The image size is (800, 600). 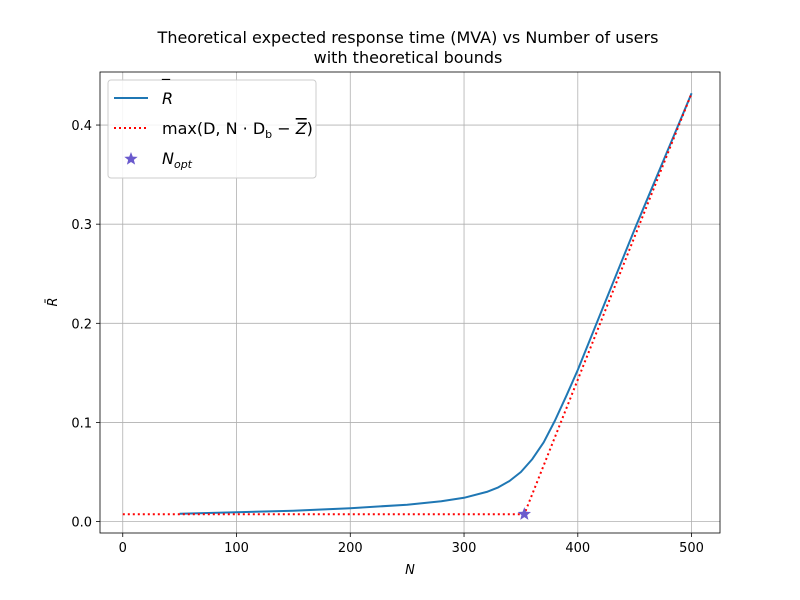 I want to click on x-tick-label: 100, so click(x=236, y=548).